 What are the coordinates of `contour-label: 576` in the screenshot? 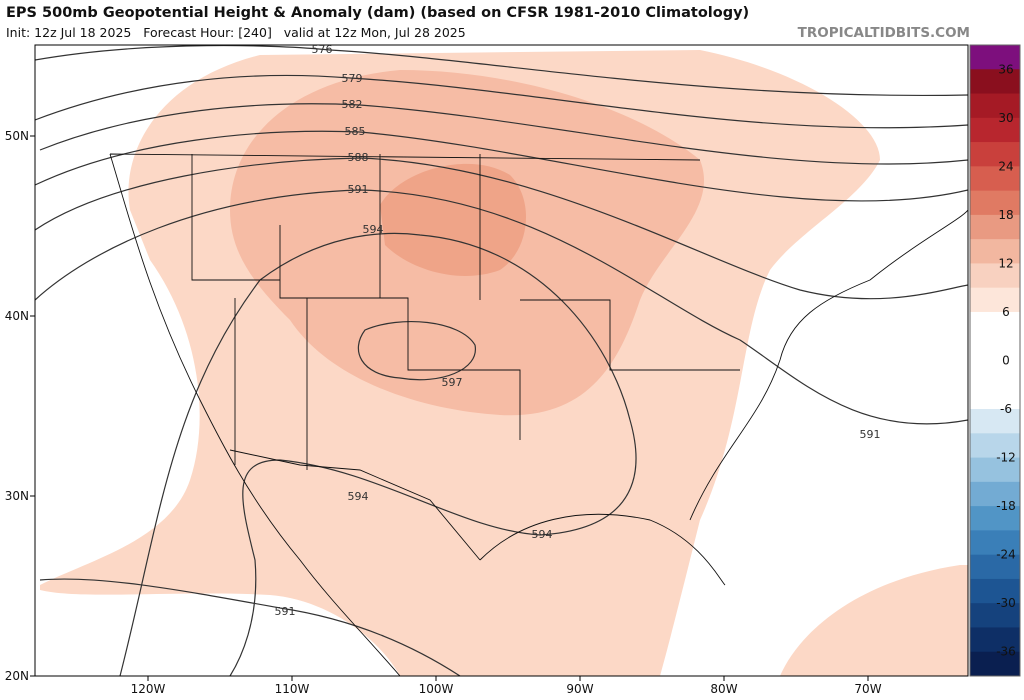 It's located at (322, 49).